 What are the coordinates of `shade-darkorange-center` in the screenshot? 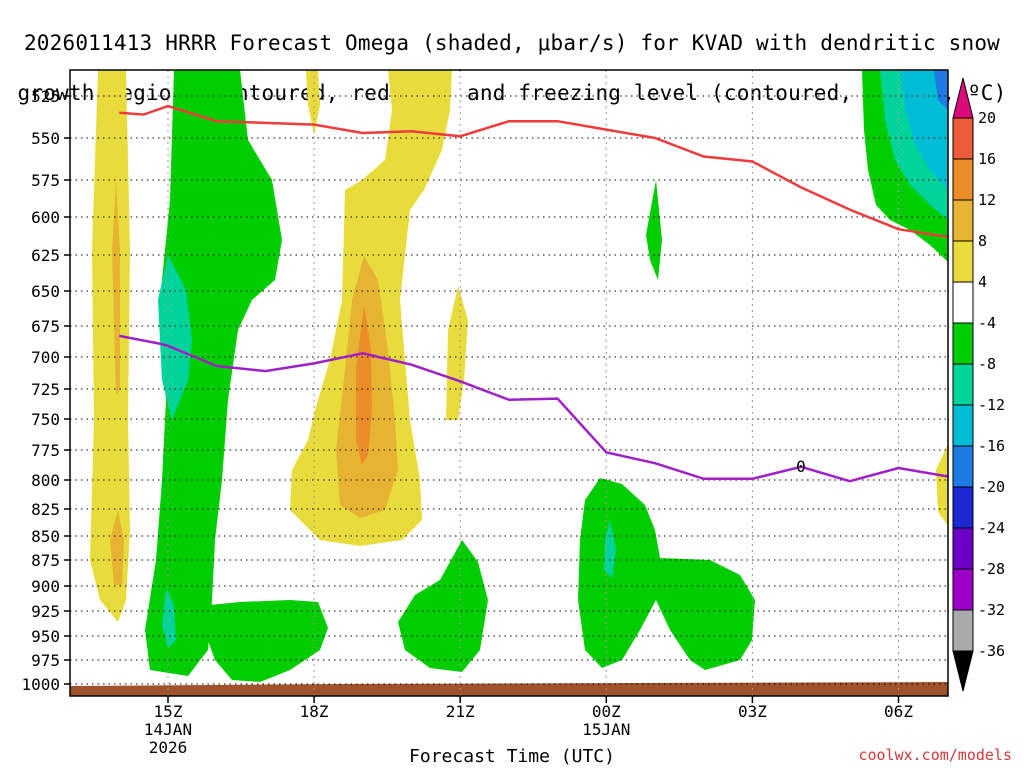 It's located at (364, 385).